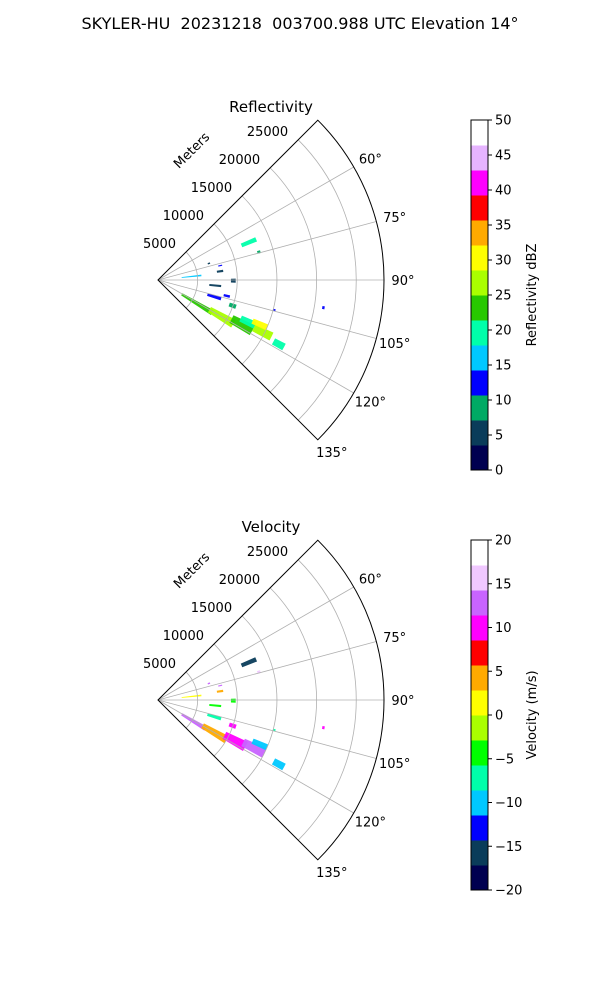 Image resolution: width=600 pixels, height=1000 pixels. I want to click on colorbar: 0 5 10 15 20 25 30 35 40 45 50 Reflectivity dBZ, so click(505, 296).